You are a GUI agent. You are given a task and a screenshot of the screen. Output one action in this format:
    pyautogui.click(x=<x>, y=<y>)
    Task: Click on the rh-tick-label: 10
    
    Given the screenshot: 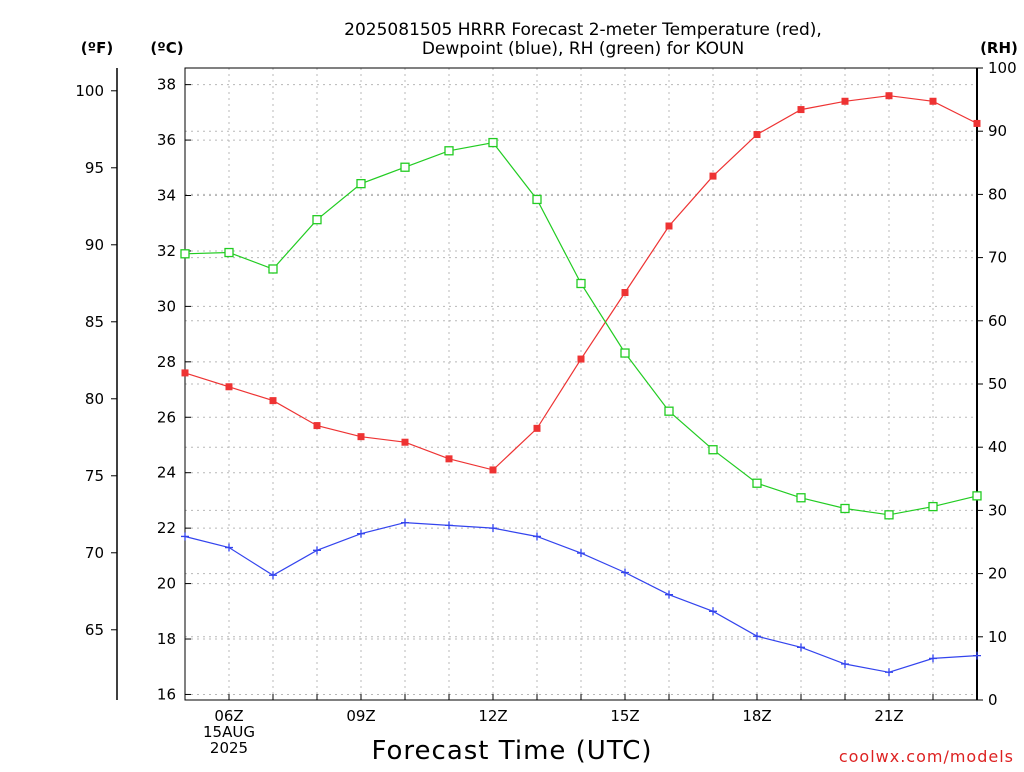 What is the action you would take?
    pyautogui.click(x=997, y=637)
    